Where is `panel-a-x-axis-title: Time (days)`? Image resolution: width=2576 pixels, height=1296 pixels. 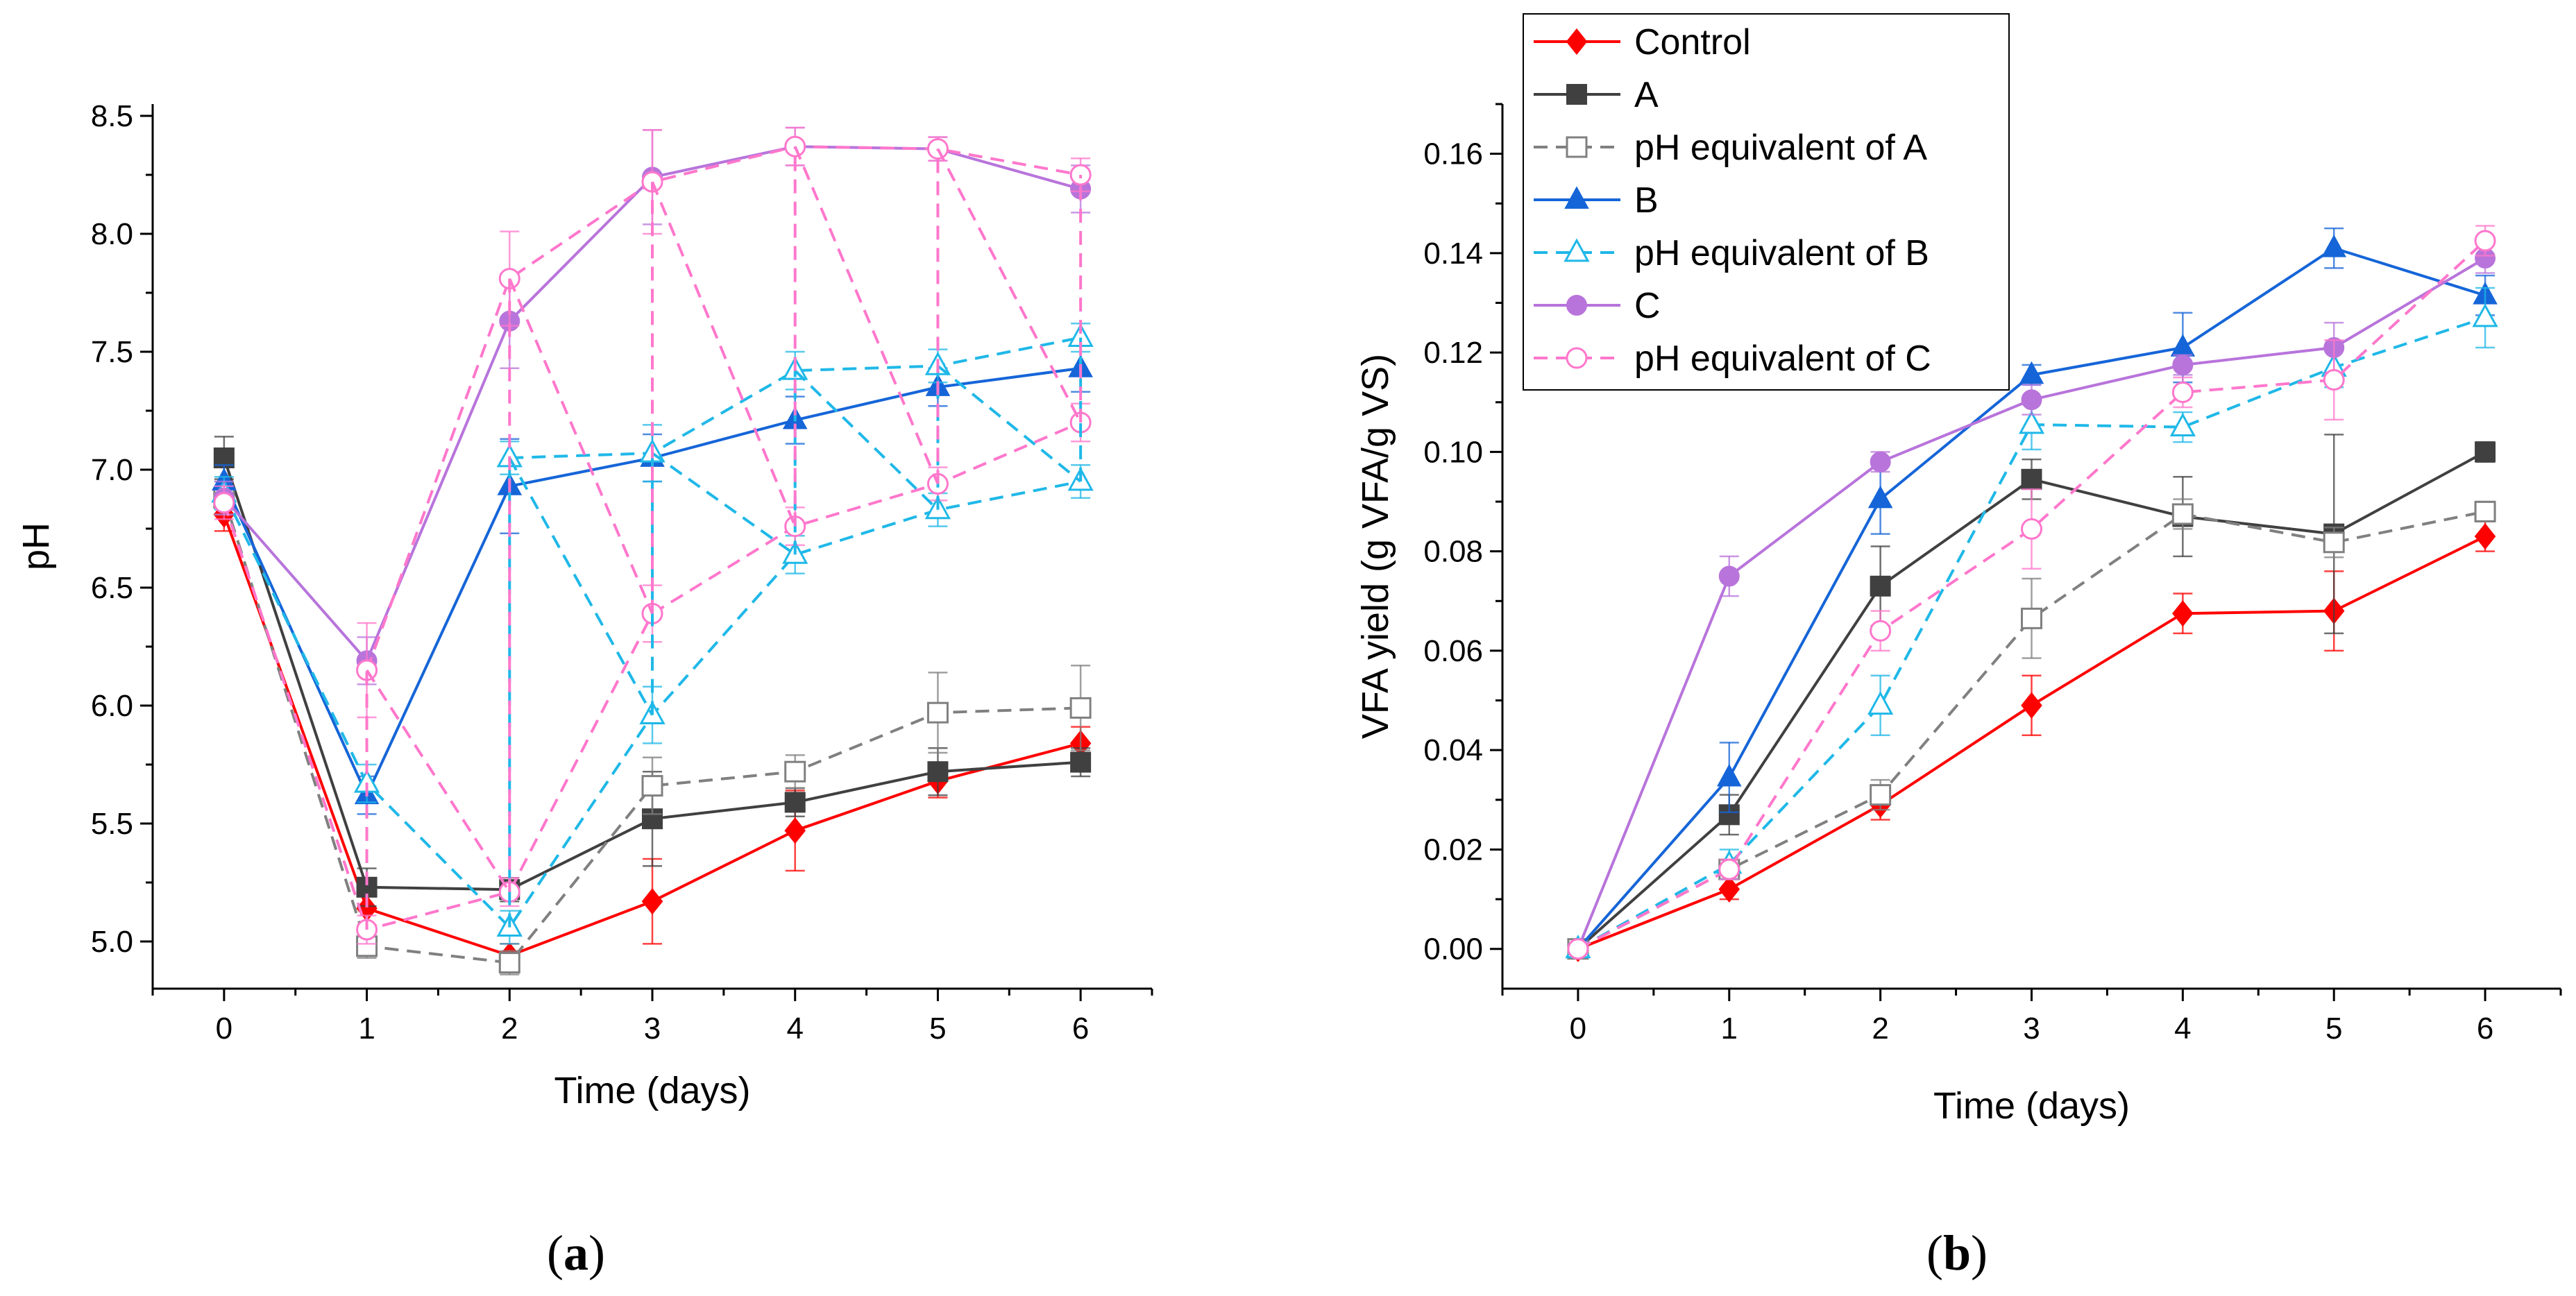 panel-a-x-axis-title: Time (days) is located at coordinates (652, 1090).